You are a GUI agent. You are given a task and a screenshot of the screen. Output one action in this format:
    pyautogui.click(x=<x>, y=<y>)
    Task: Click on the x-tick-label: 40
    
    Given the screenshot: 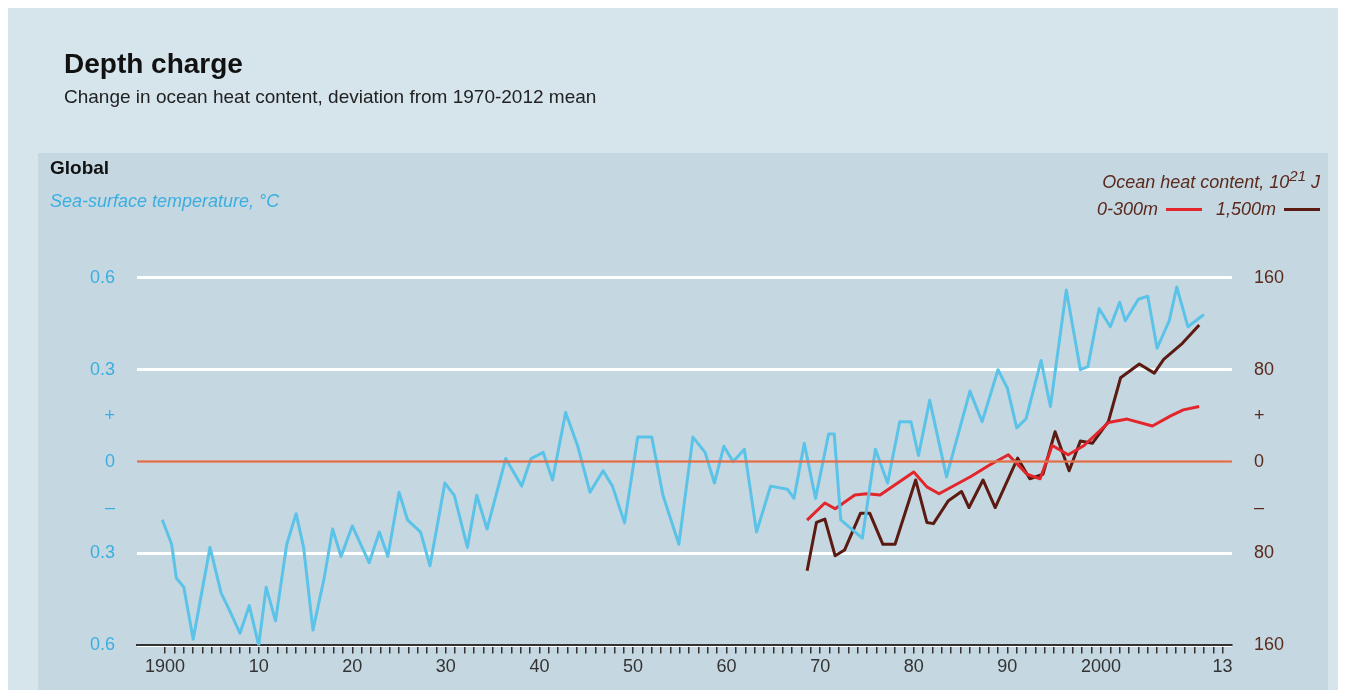 What is the action you would take?
    pyautogui.click(x=539, y=666)
    